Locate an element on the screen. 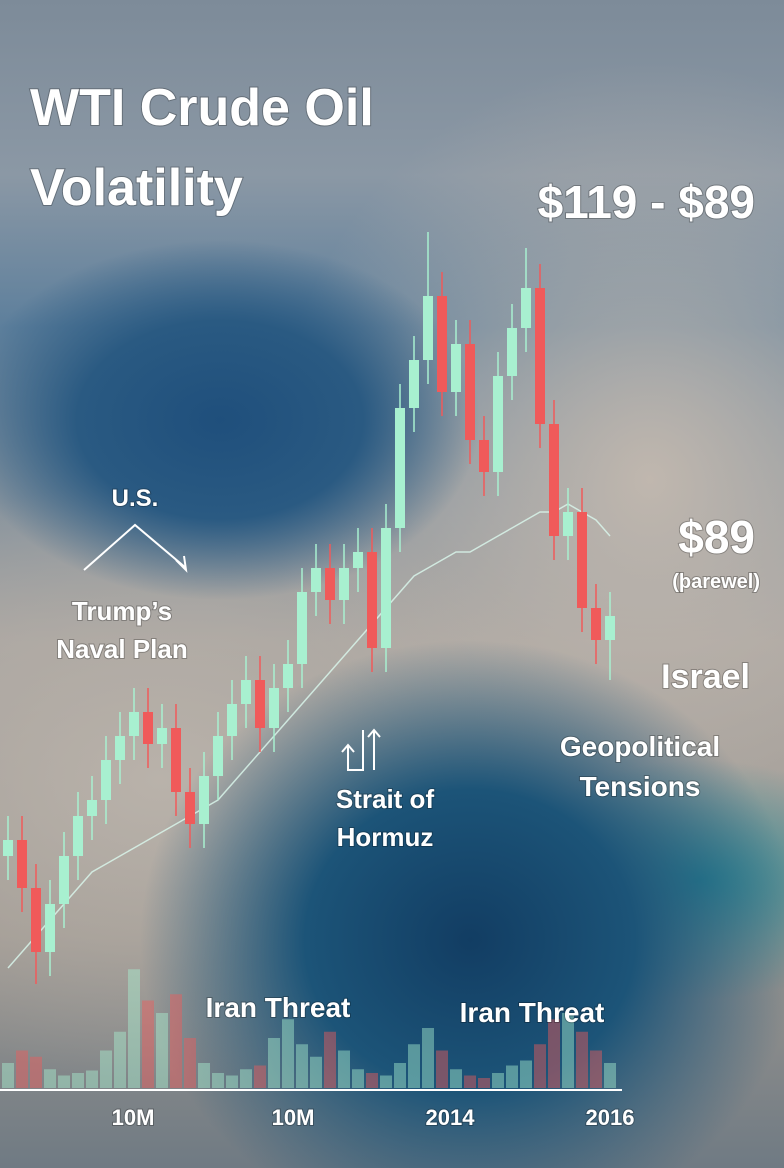 Image resolution: width=784 pixels, height=1168 pixels. annotation: Trump’s is located at coordinates (122, 611).